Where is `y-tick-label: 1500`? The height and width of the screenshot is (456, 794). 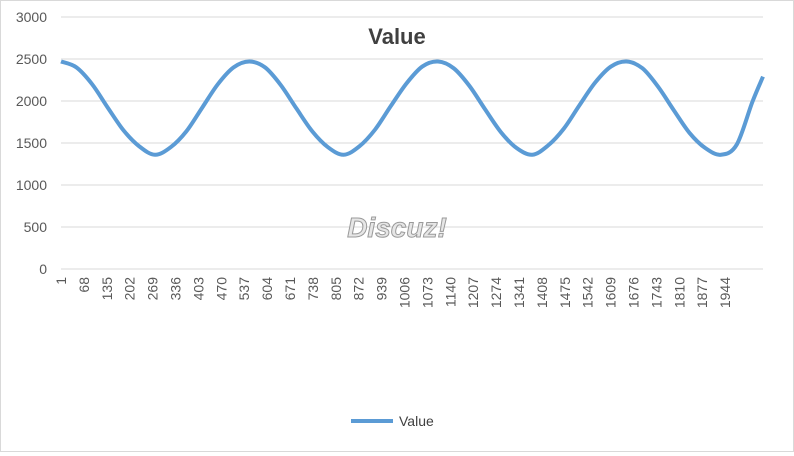
y-tick-label: 1500 is located at coordinates (31, 143).